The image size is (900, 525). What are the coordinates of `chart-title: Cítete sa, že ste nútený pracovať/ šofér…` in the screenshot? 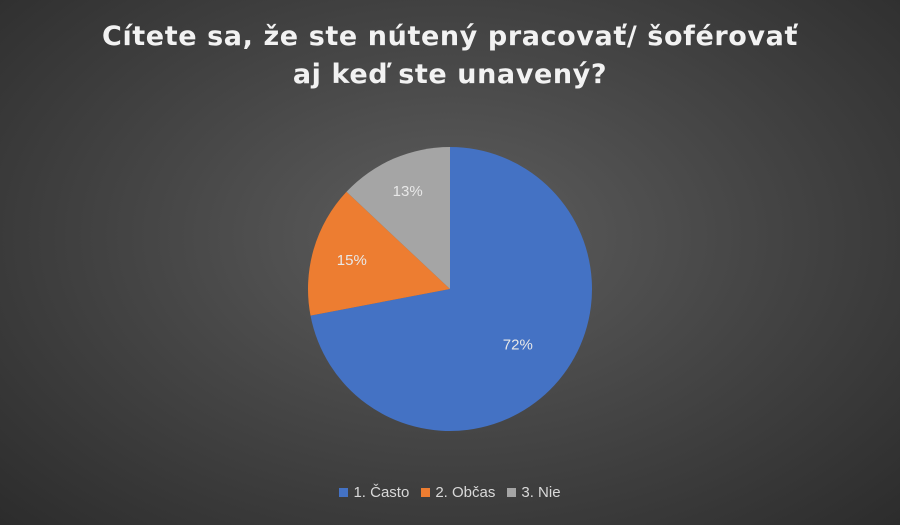 It's located at (450, 56).